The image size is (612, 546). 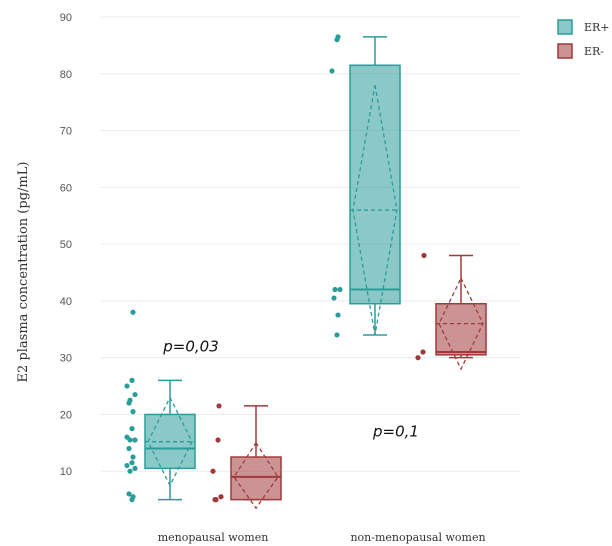 I want to click on y-tick-label: 70, so click(x=66, y=132).